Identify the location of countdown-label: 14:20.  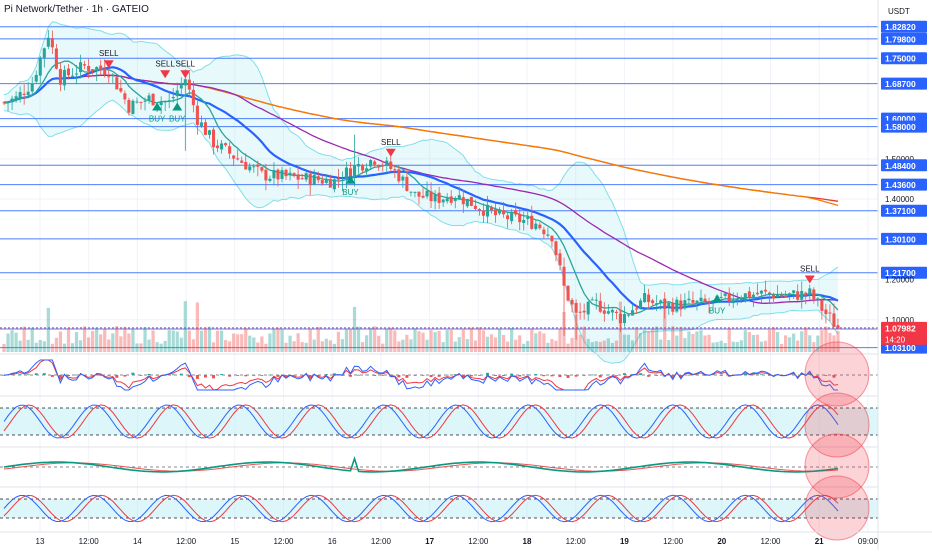
(895, 339).